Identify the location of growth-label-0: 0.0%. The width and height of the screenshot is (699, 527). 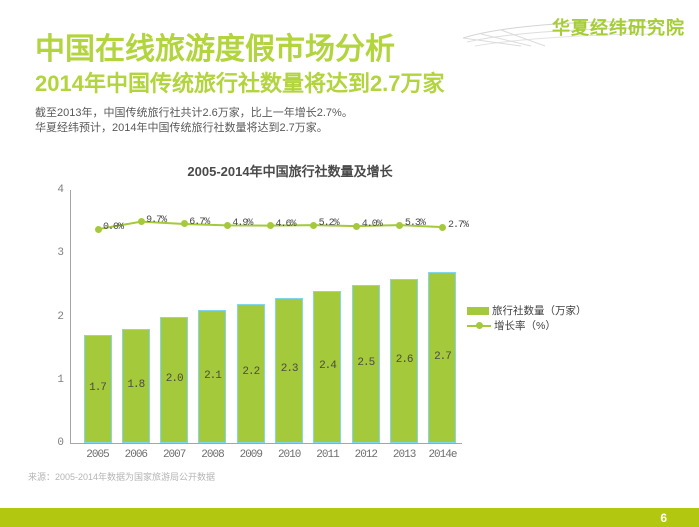
(113, 228).